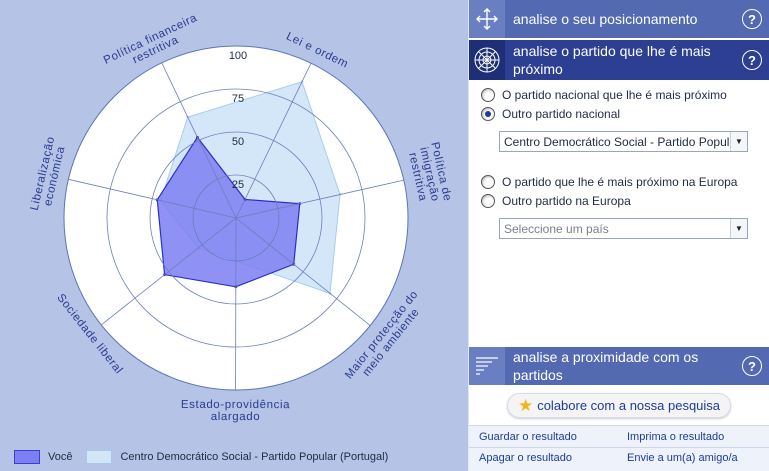 This screenshot has width=769, height=471. What do you see at coordinates (43, 457) in the screenshot?
I see `legend-item-you: Você` at bounding box center [43, 457].